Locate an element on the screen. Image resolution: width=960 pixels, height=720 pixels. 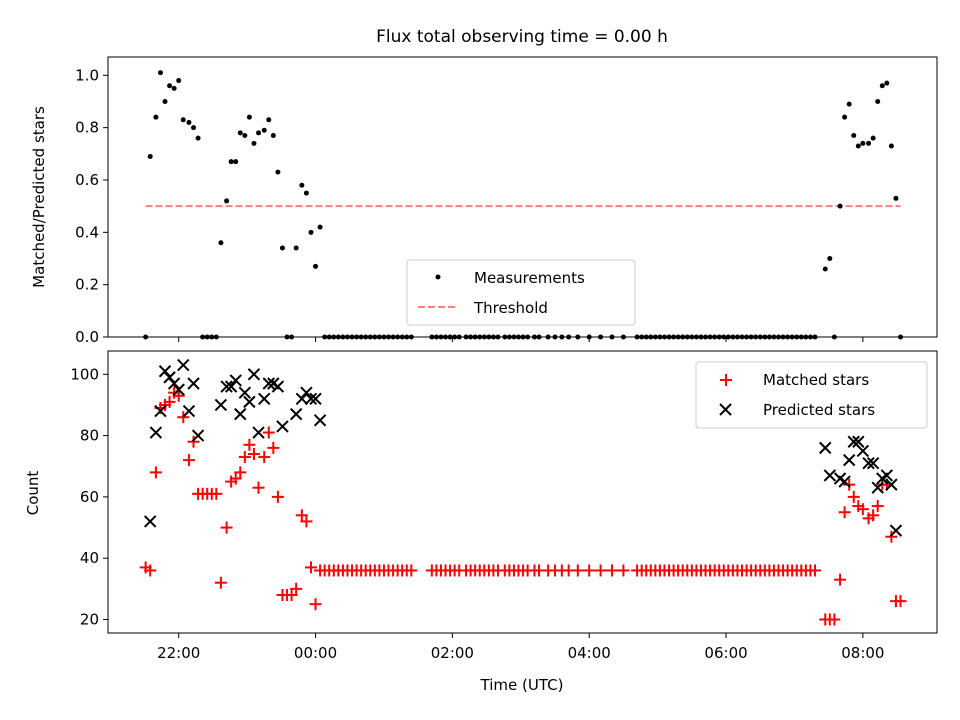
bottom-y-tick-label: 60 is located at coordinates (89, 497).